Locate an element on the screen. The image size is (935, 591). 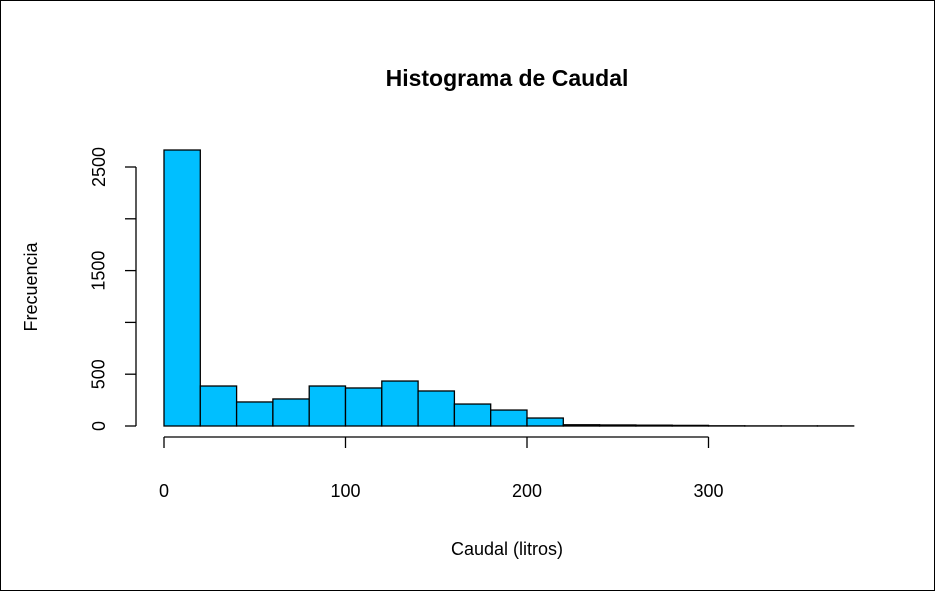
y-tick-label: 1500 is located at coordinates (99, 271).